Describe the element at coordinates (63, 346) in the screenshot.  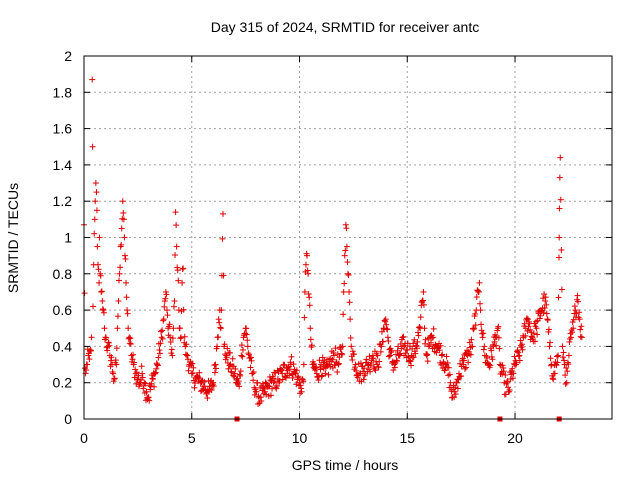
I see `y-tick-label: 0.4` at that location.